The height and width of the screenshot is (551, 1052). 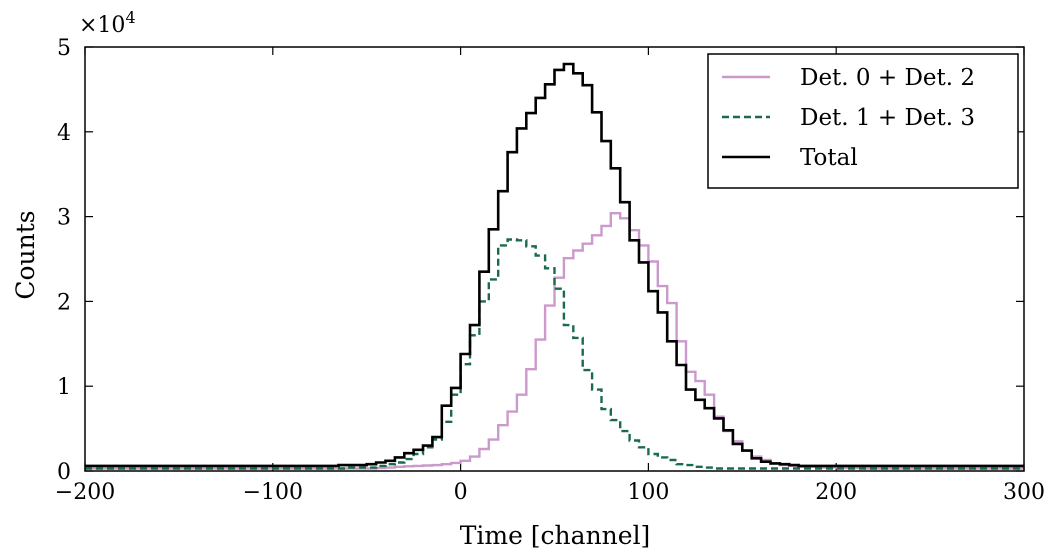 What do you see at coordinates (461, 492) in the screenshot?
I see `x-tick-label: 0` at bounding box center [461, 492].